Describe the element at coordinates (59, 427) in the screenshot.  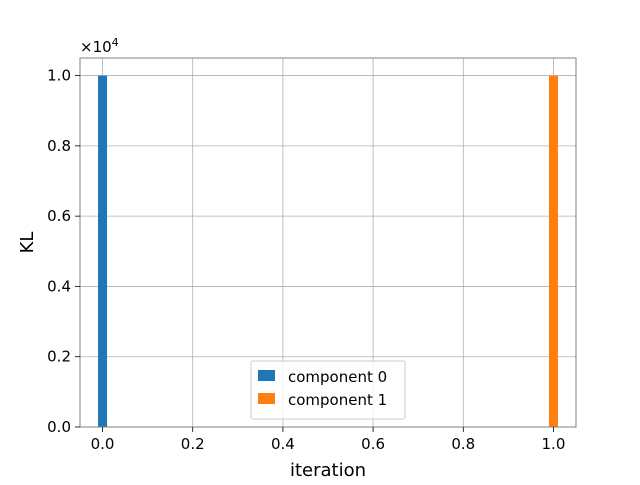
I see `y-tick-label: 0.0` at that location.